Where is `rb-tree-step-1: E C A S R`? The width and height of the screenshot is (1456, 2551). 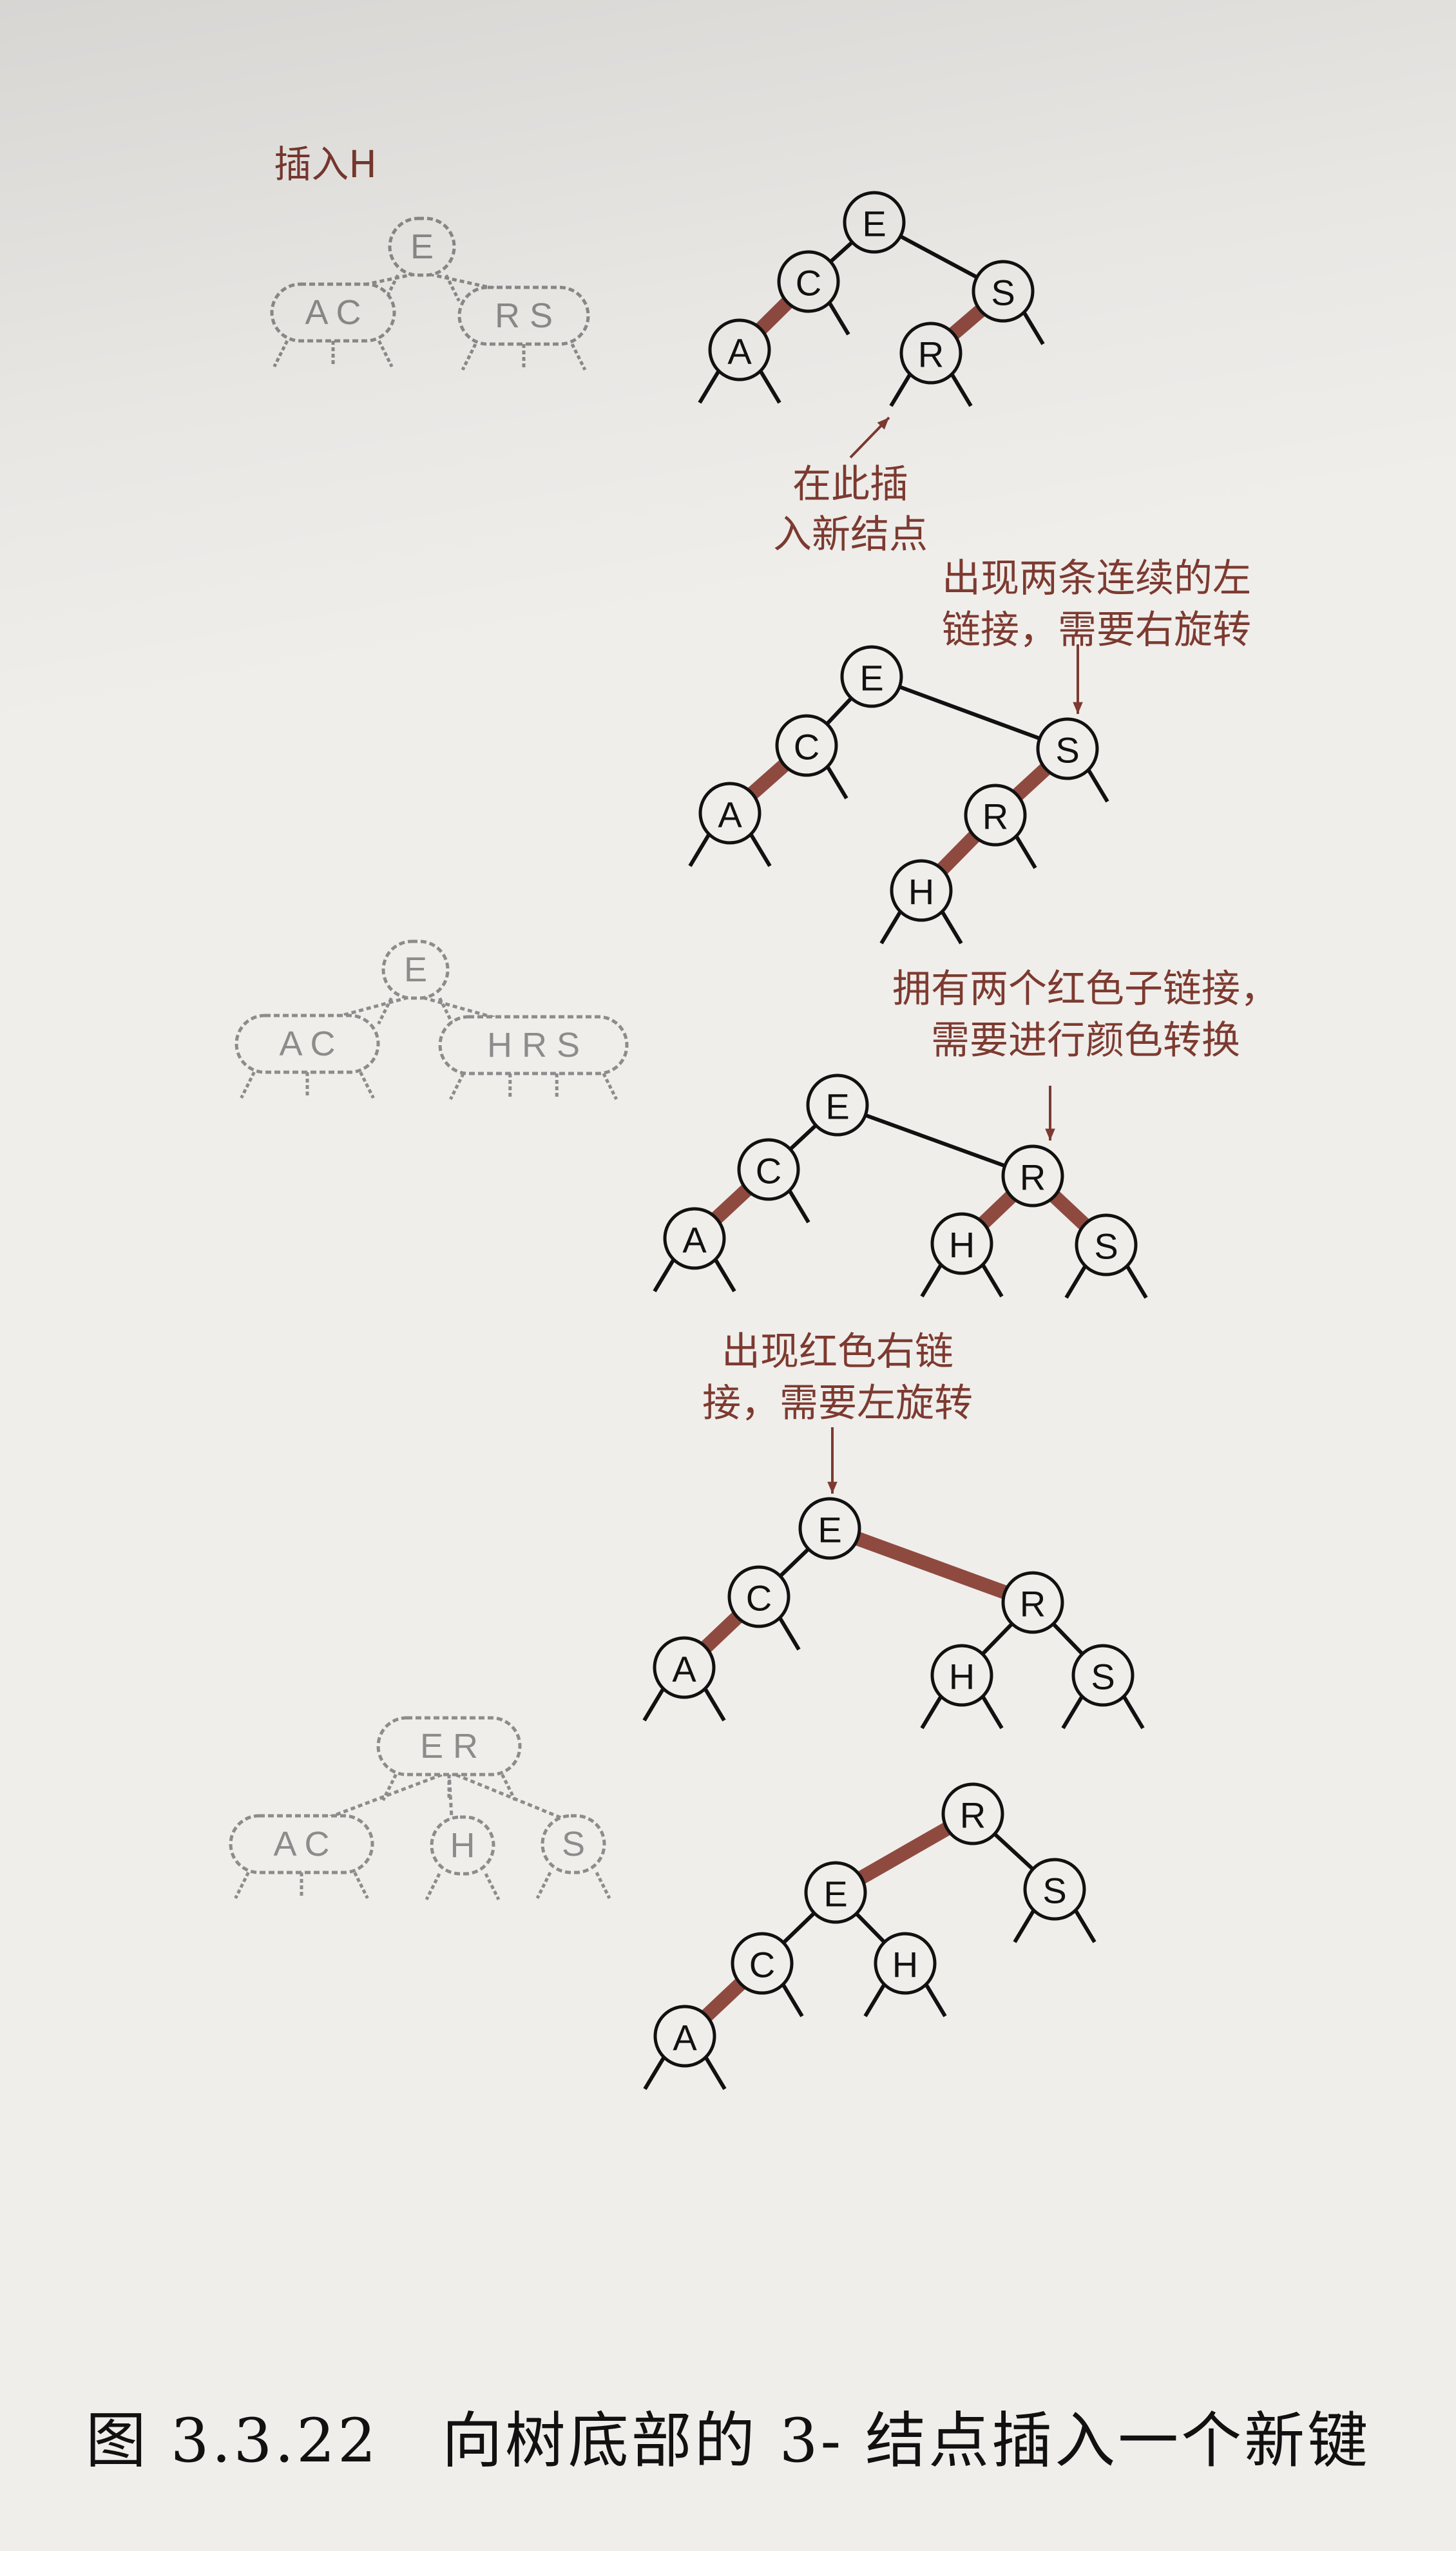
rb-tree-step-1: E C A S R is located at coordinates (872, 299).